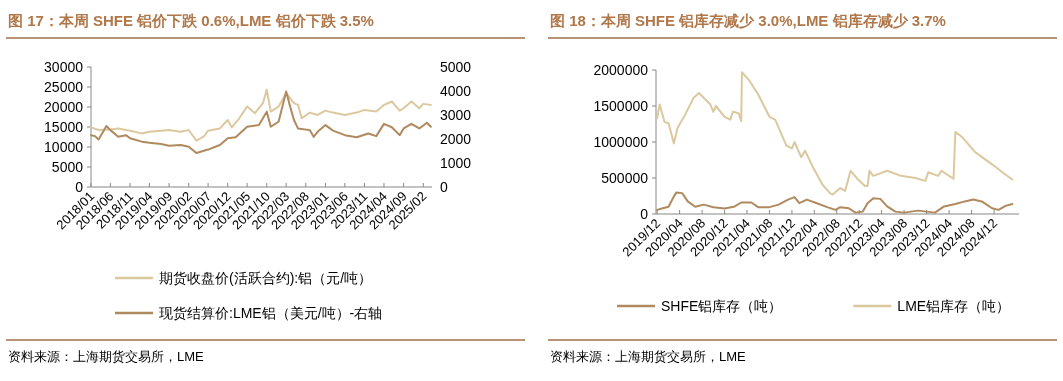 The height and width of the screenshot is (381, 1063). What do you see at coordinates (456, 115) in the screenshot?
I see `y2-tick-label: 3000` at bounding box center [456, 115].